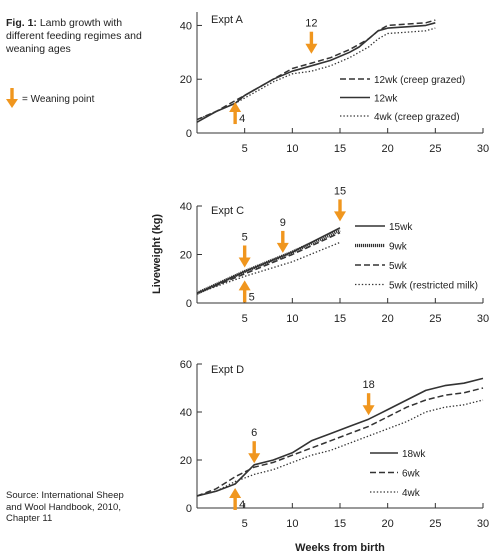 The width and height of the screenshot is (498, 554). Describe the element at coordinates (58, 99) in the screenshot. I see `weaning-key-label: = Weaning point` at that location.